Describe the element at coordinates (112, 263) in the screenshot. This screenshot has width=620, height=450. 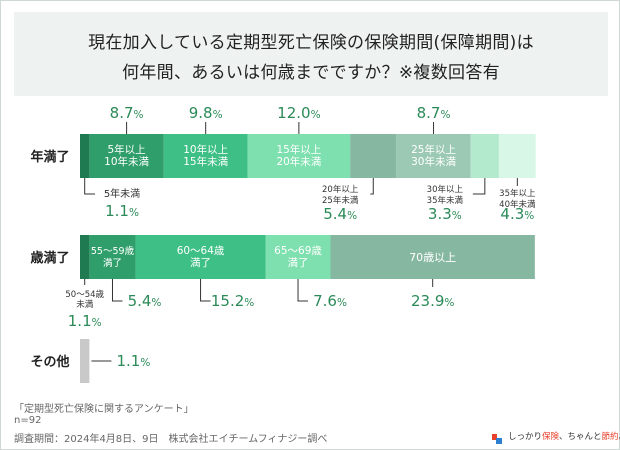
I see `segment-label-r2-2-line-2: 満了` at that location.